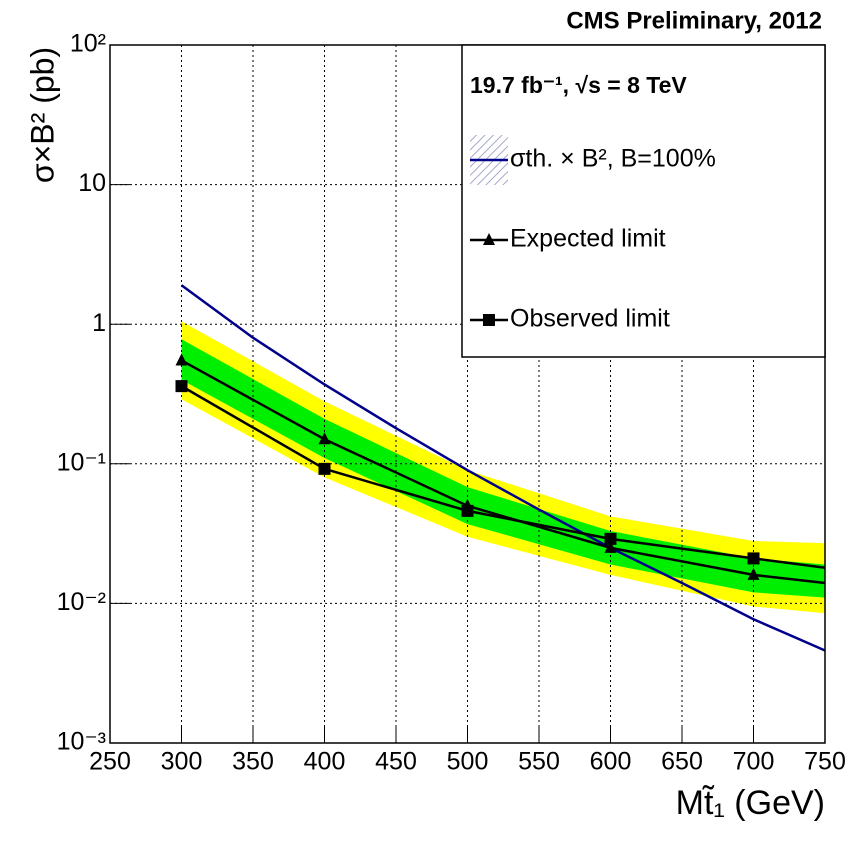 This screenshot has height=848, width=852. I want to click on y-tick-label: 10⁻², so click(81, 602).